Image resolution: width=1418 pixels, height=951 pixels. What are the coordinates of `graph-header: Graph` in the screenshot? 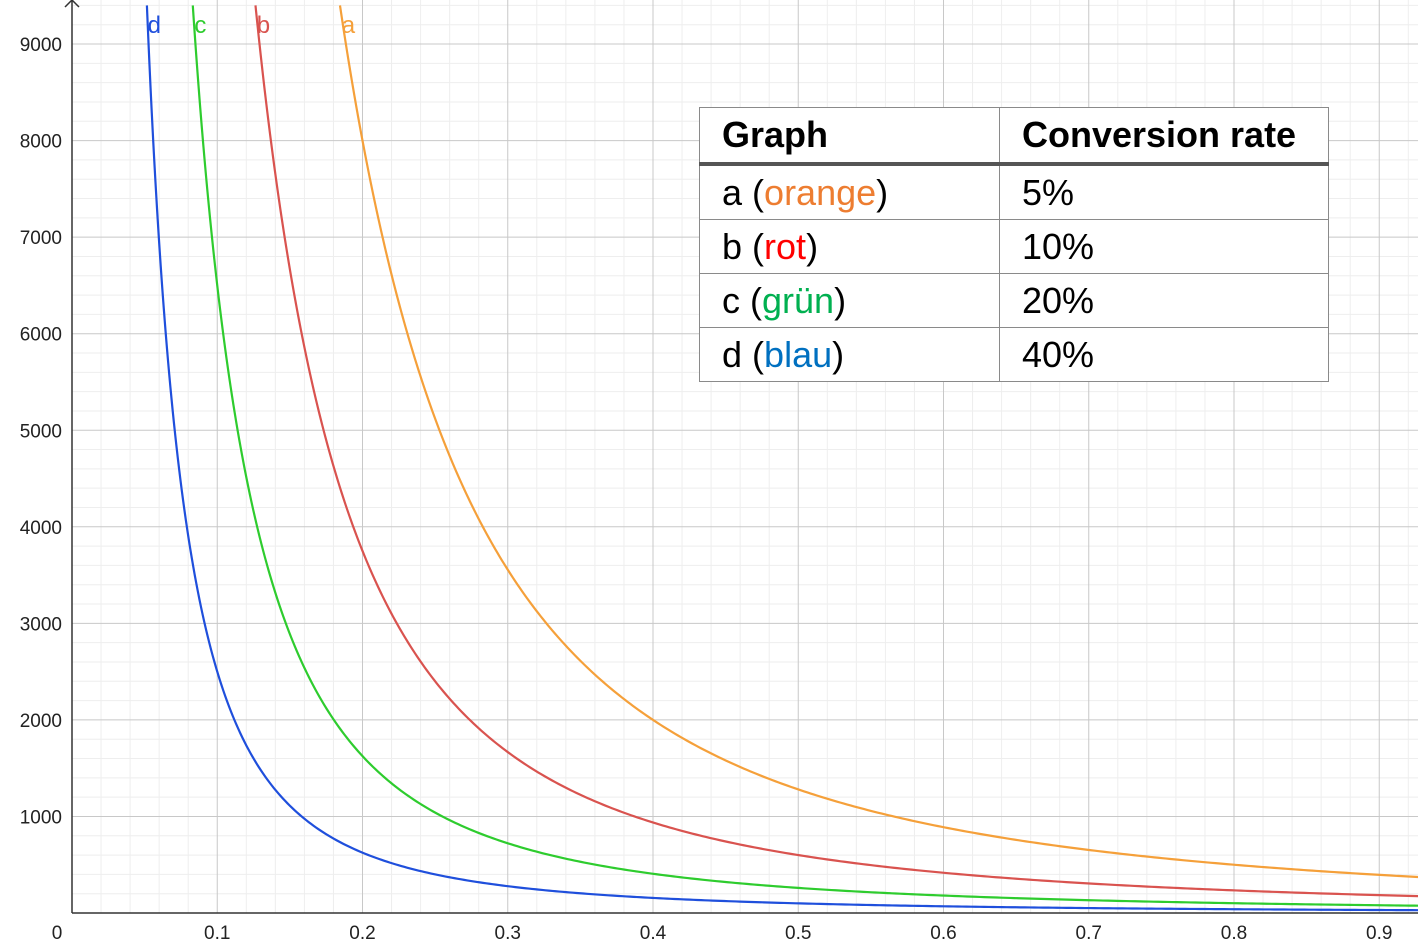 It's located at (849, 136).